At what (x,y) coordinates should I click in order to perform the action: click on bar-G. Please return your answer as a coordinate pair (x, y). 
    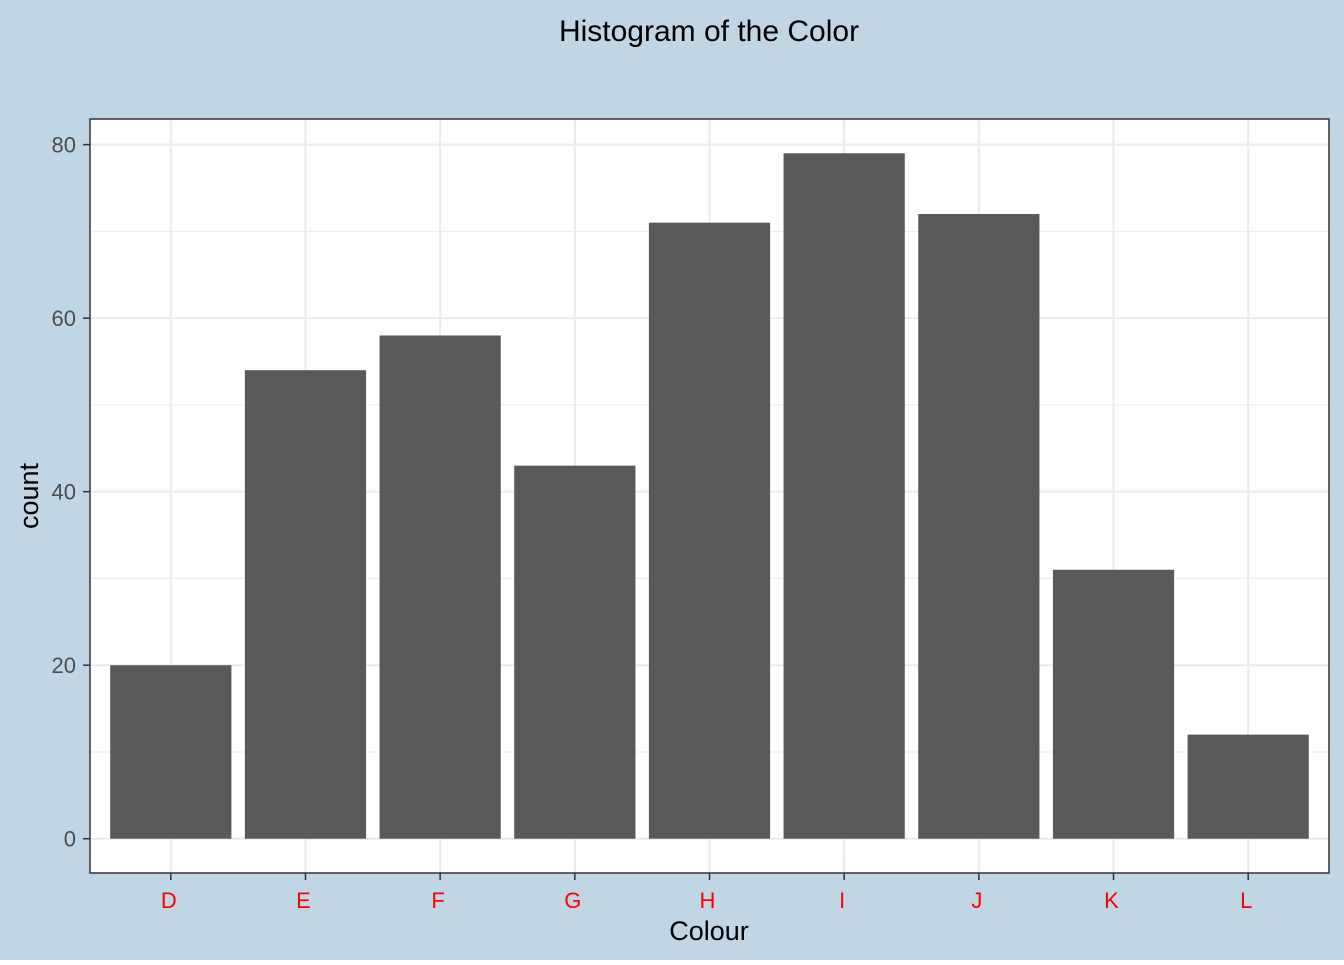
    Looking at the image, I should click on (575, 652).